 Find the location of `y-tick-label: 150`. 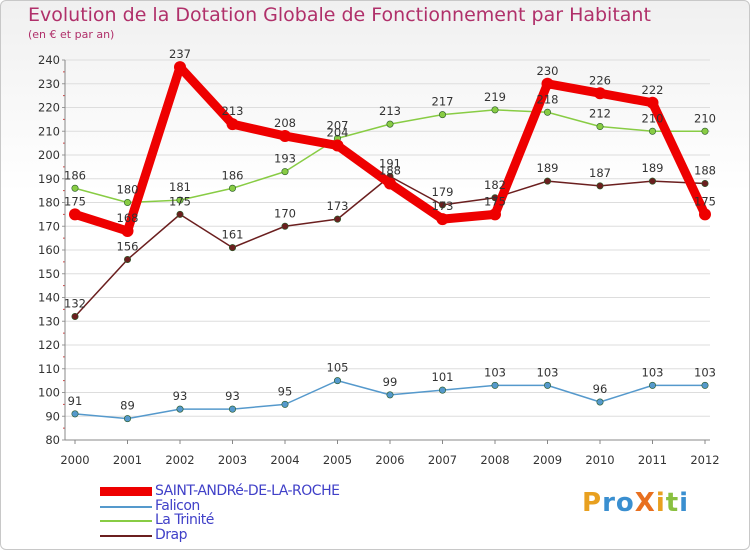

y-tick-label: 150 is located at coordinates (49, 274).